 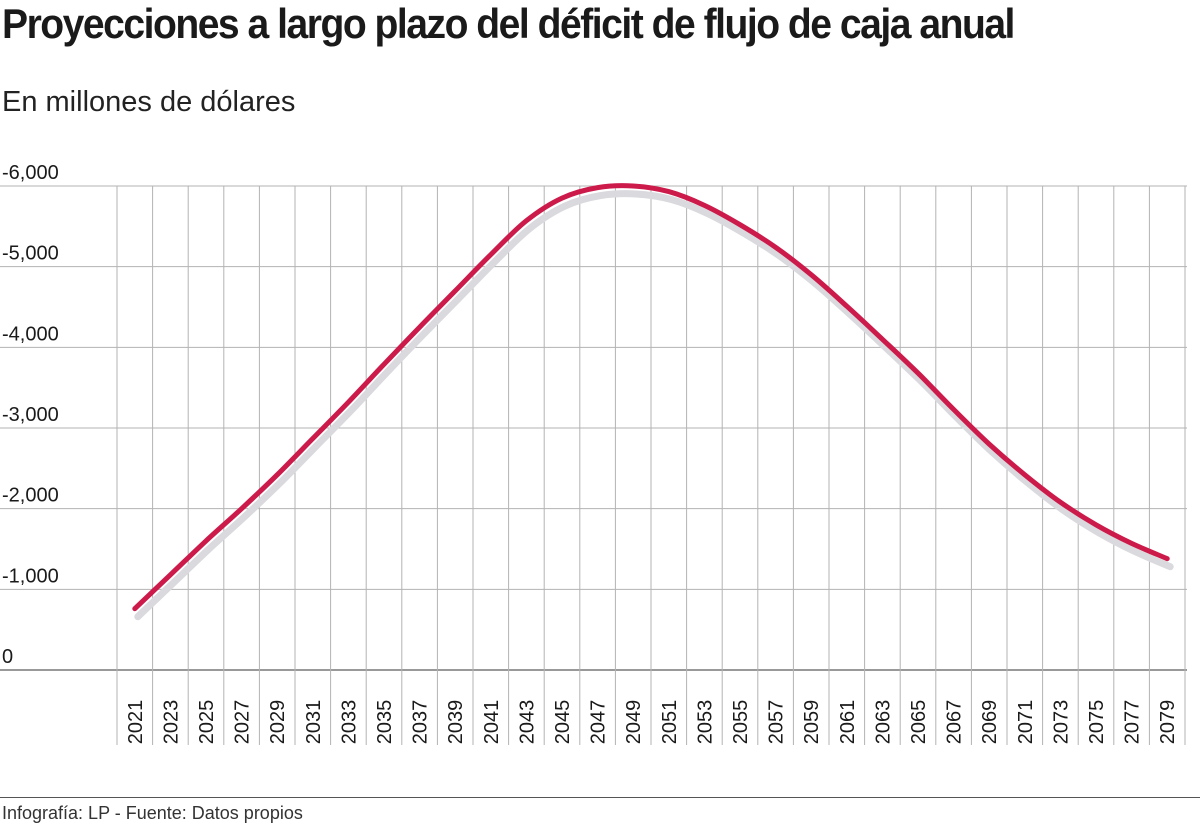 I want to click on x-tick-label: 2077, so click(x=1133, y=722).